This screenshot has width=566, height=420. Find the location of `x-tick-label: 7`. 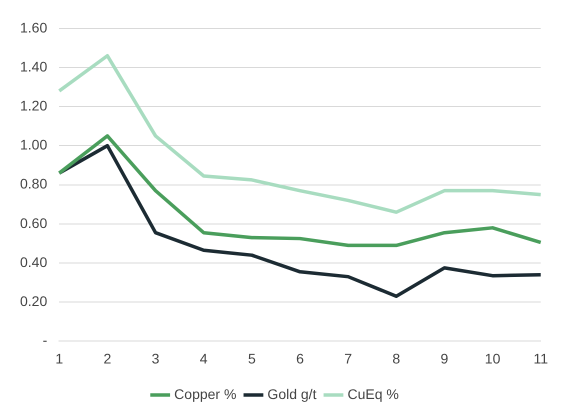

x-tick-label: 7 is located at coordinates (348, 358).